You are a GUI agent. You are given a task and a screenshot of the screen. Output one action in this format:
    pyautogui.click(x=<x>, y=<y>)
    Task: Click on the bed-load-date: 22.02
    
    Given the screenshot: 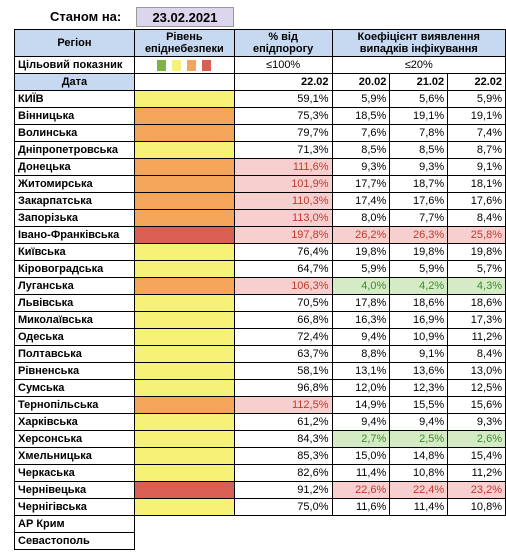 What is the action you would take?
    pyautogui.click(x=283, y=82)
    